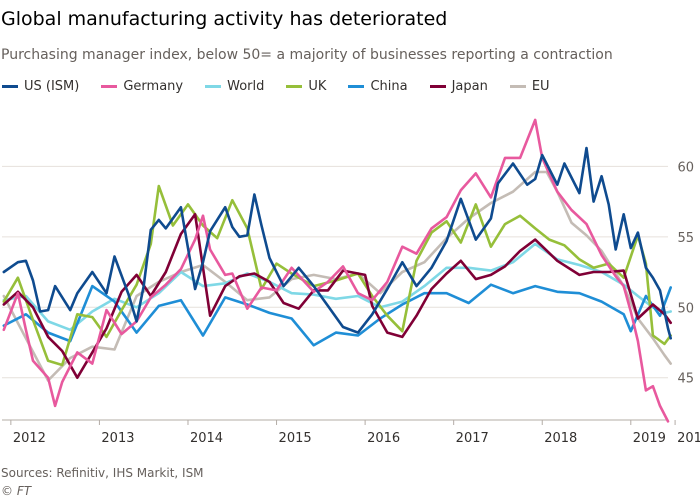 This screenshot has width=700, height=500. Describe the element at coordinates (117, 438) in the screenshot. I see `x-tick-label: 2013` at that location.